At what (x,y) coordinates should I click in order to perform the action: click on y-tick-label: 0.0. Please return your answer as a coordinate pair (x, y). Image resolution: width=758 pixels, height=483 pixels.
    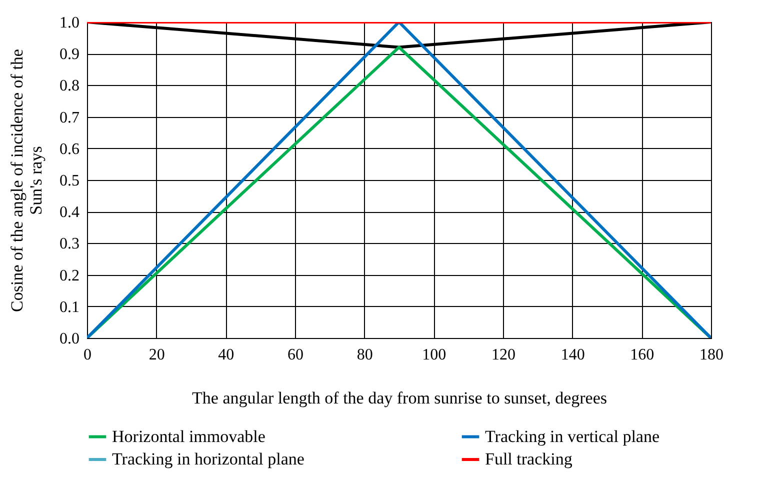
    Looking at the image, I should click on (70, 339).